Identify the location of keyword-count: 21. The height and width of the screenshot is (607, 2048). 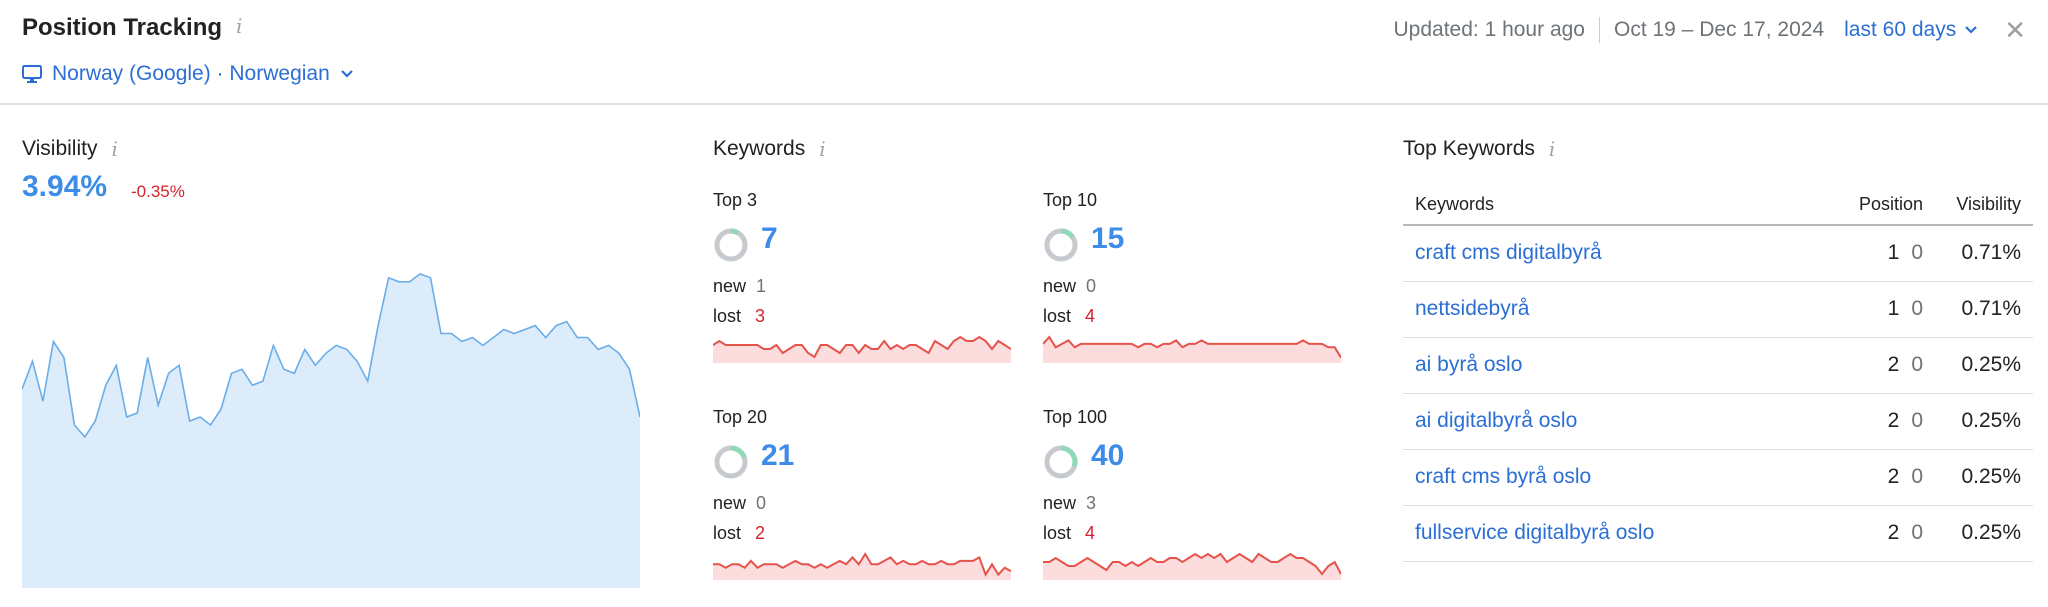
(778, 455).